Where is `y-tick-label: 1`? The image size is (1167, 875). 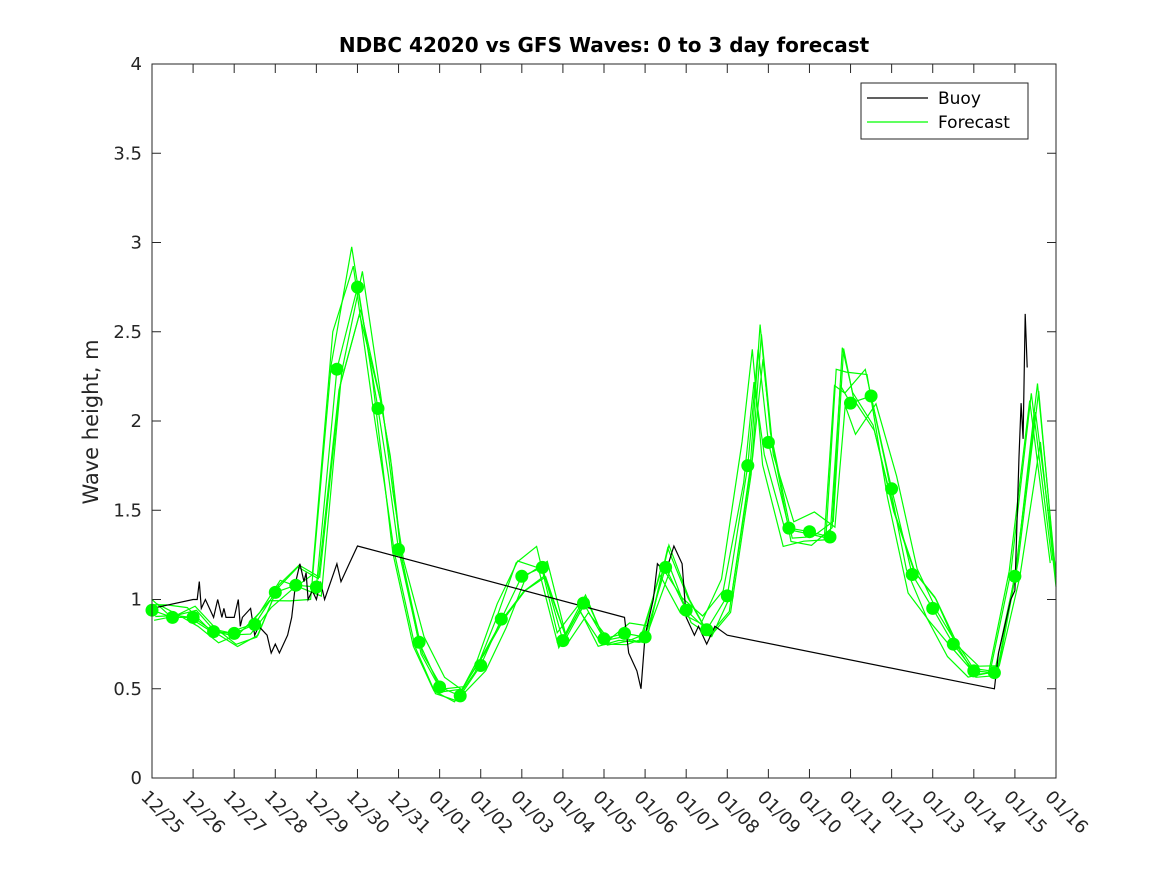 y-tick-label: 1 is located at coordinates (136, 600).